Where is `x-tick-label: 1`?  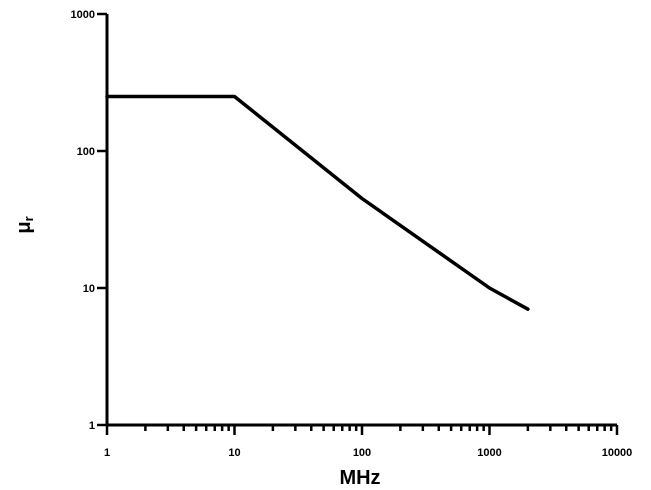 x-tick-label: 1 is located at coordinates (107, 453).